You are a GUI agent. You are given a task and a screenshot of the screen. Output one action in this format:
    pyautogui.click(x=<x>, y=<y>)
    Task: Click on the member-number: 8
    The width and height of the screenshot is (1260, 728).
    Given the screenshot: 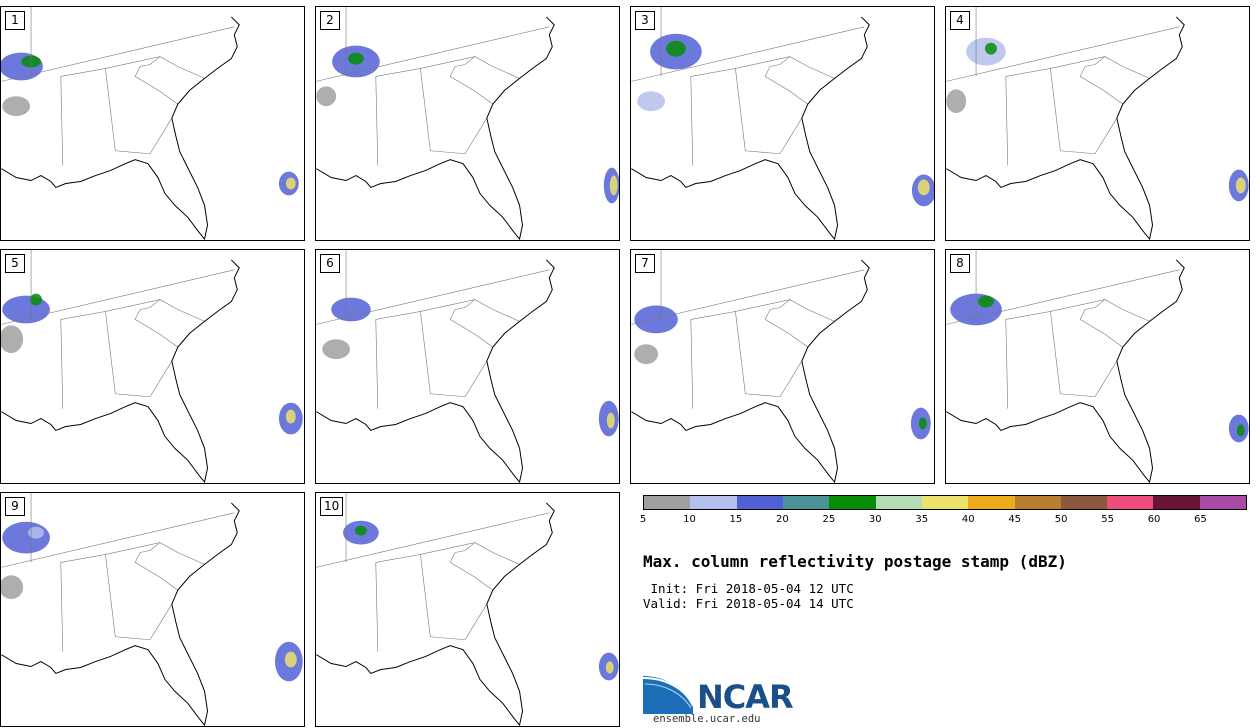 What is the action you would take?
    pyautogui.click(x=960, y=263)
    